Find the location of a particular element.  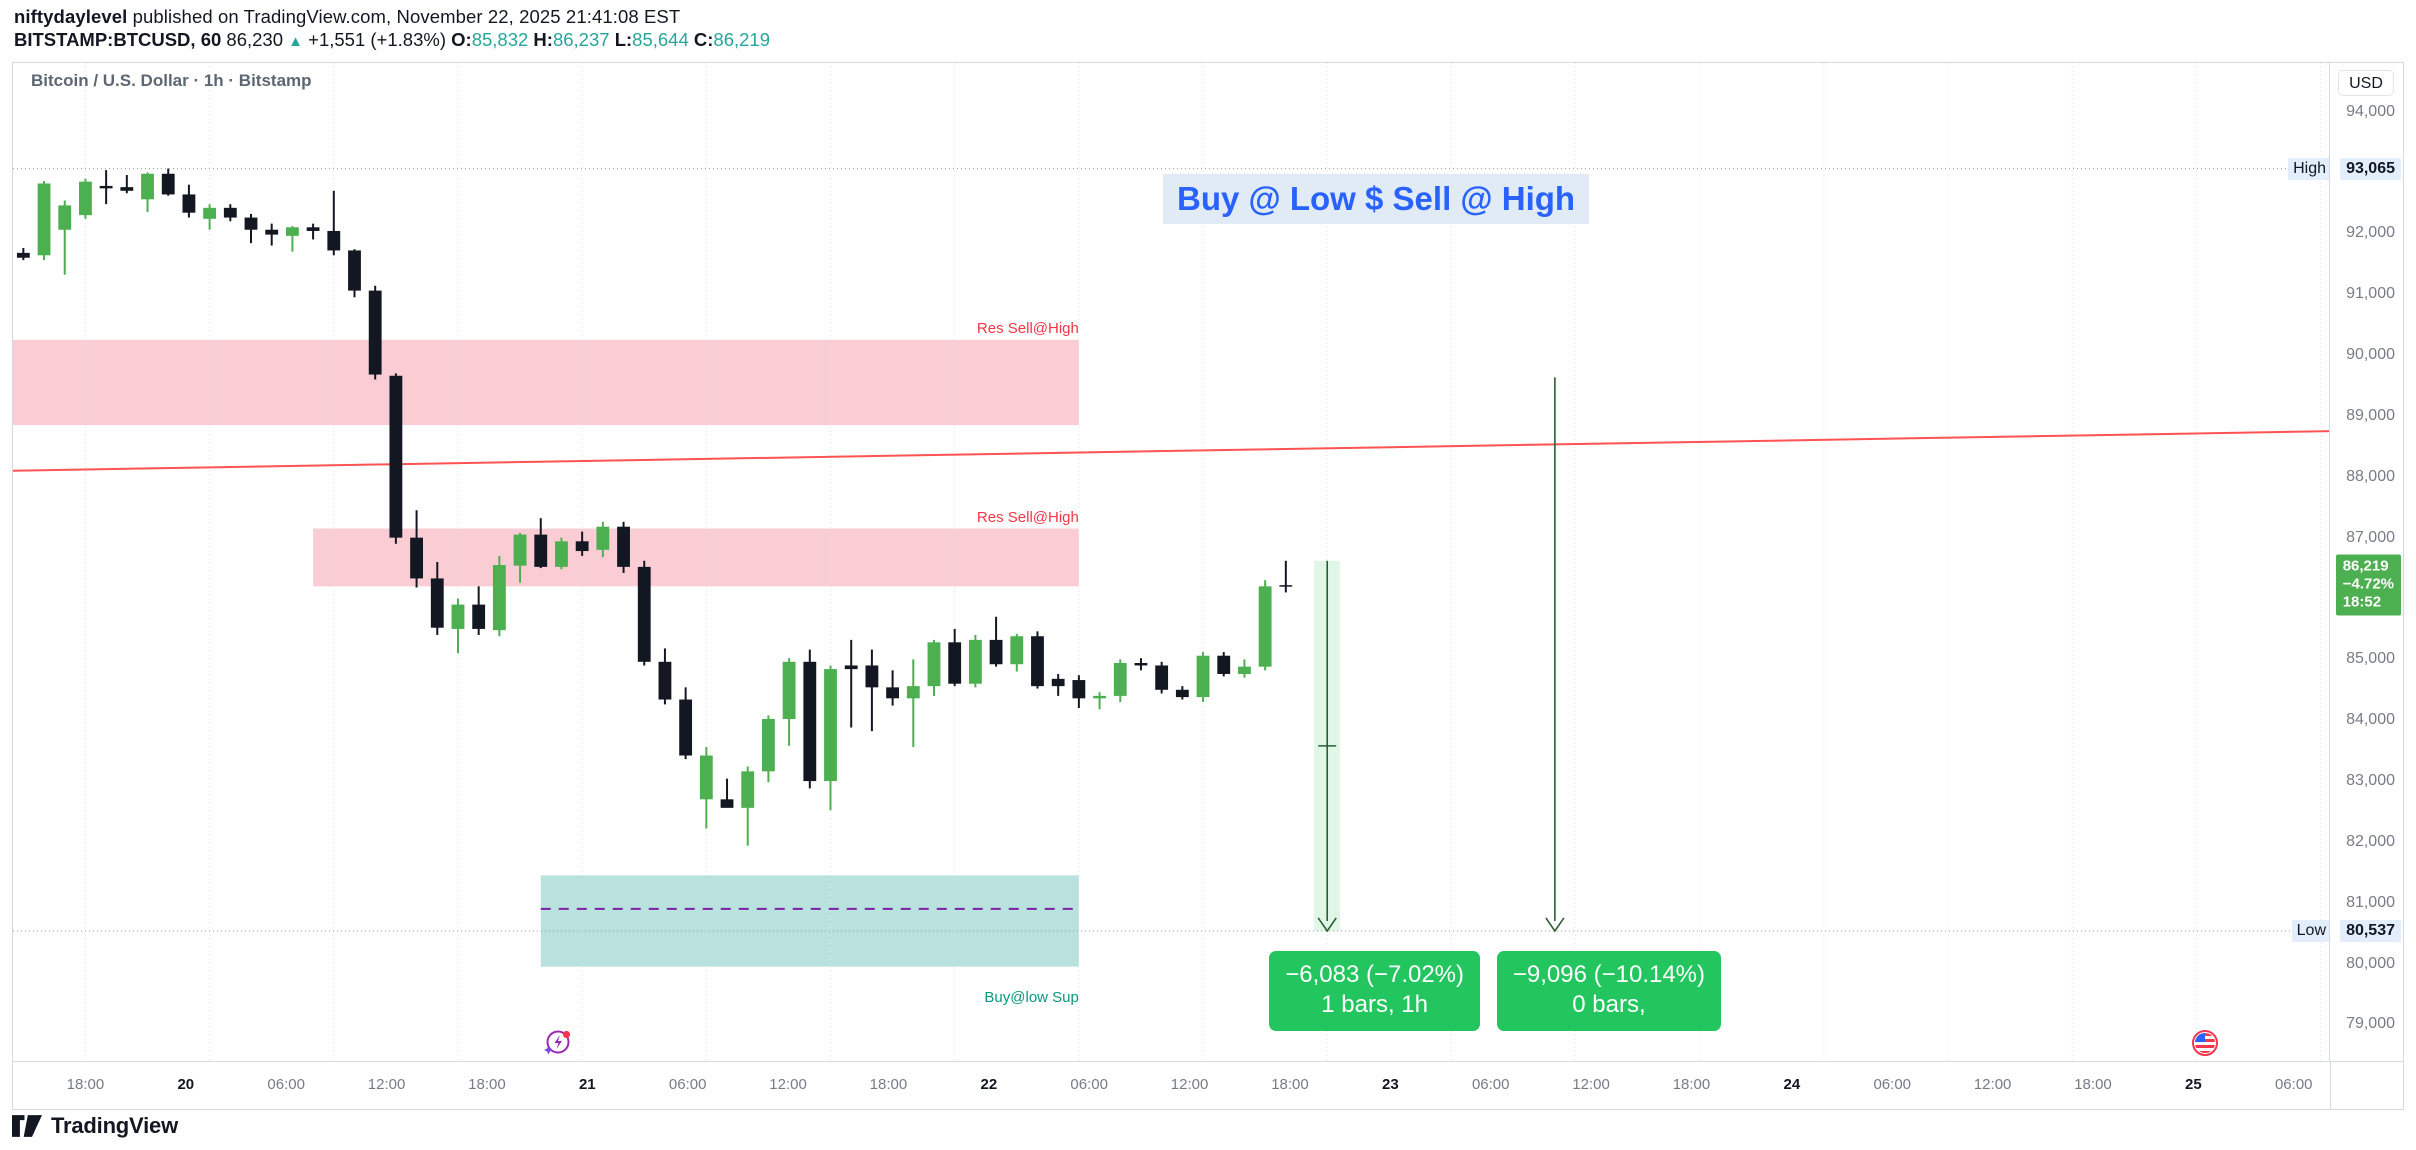

price-axis-low-value: 80,537 is located at coordinates (2370, 930).